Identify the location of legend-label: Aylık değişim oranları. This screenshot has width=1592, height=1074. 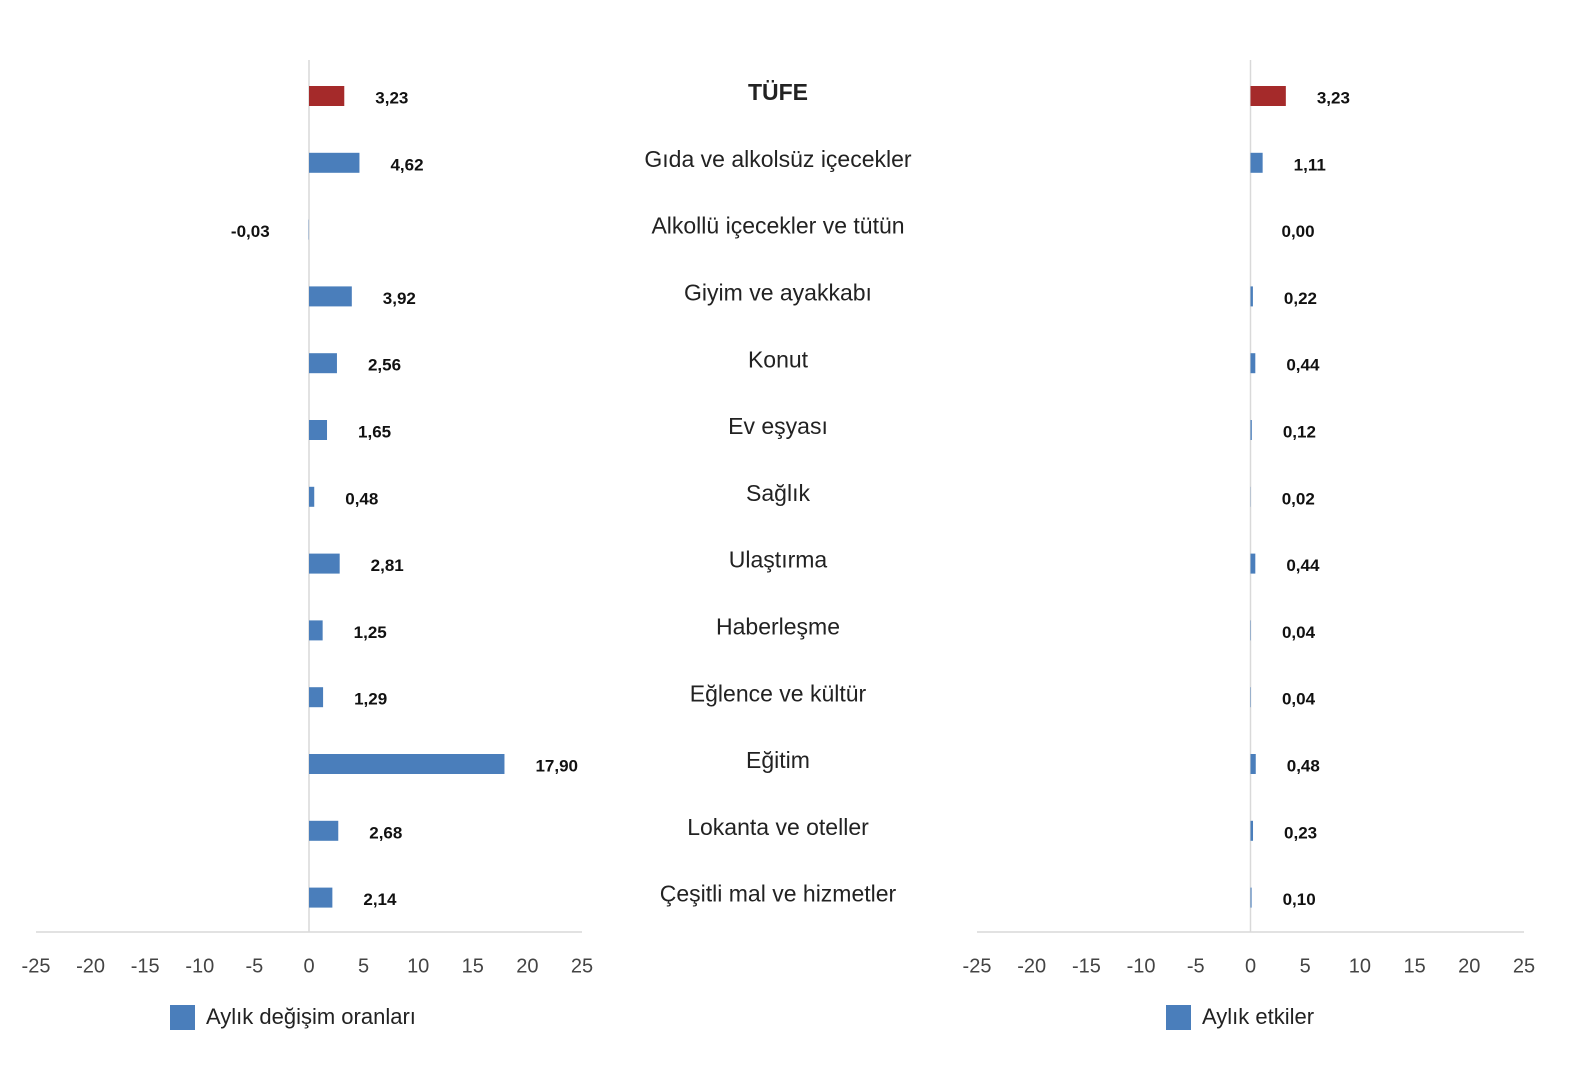
(311, 1016).